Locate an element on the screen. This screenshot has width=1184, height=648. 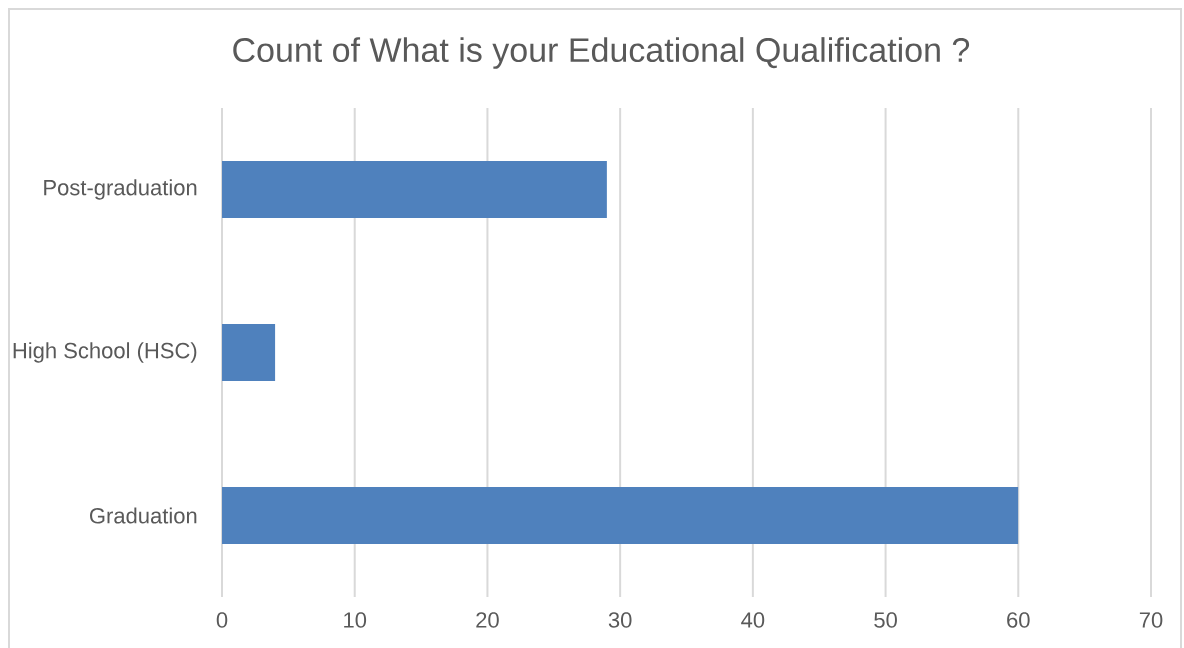
y-tick-label: Graduation is located at coordinates (143, 515).